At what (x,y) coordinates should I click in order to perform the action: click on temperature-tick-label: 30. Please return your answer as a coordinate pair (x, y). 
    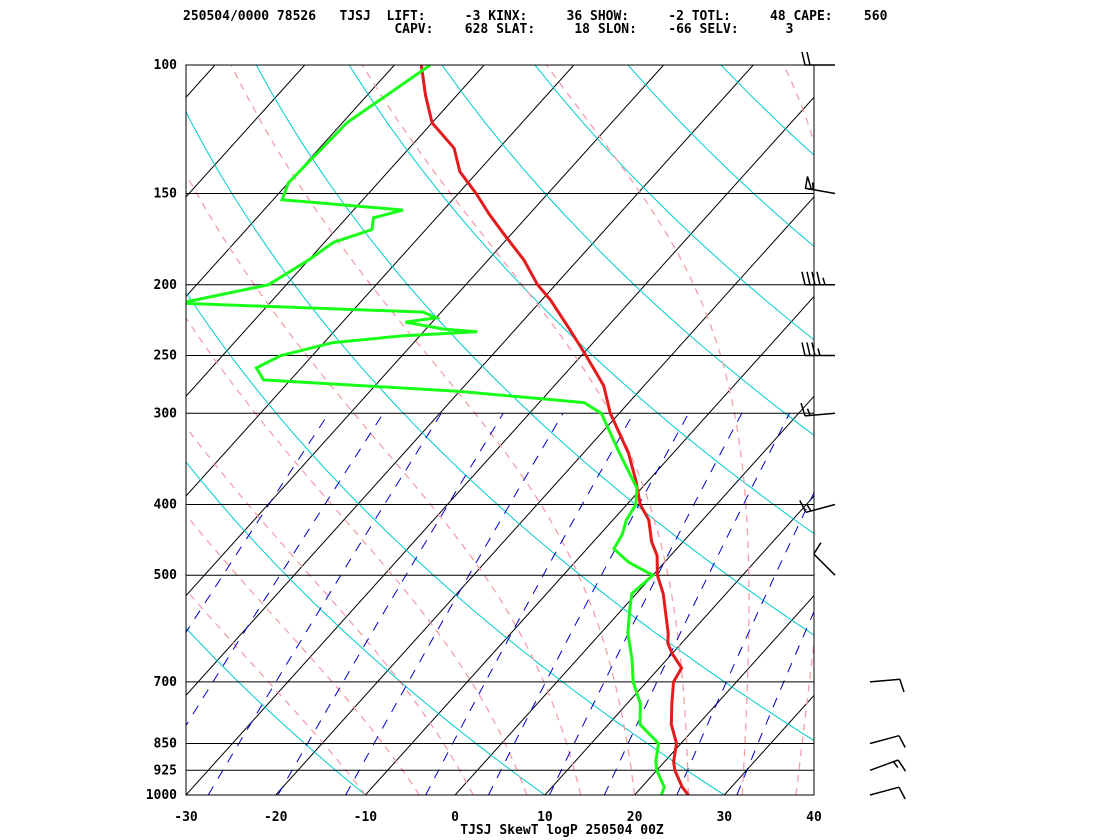
    Looking at the image, I should click on (724, 817).